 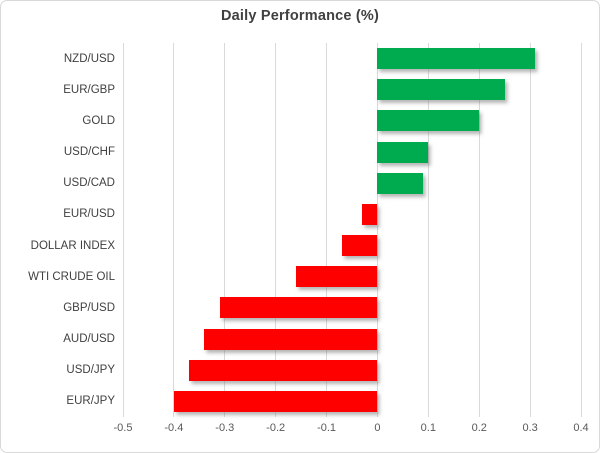 What do you see at coordinates (72, 245) in the screenshot?
I see `category-label-dollar-index: DOLLAR INDEX` at bounding box center [72, 245].